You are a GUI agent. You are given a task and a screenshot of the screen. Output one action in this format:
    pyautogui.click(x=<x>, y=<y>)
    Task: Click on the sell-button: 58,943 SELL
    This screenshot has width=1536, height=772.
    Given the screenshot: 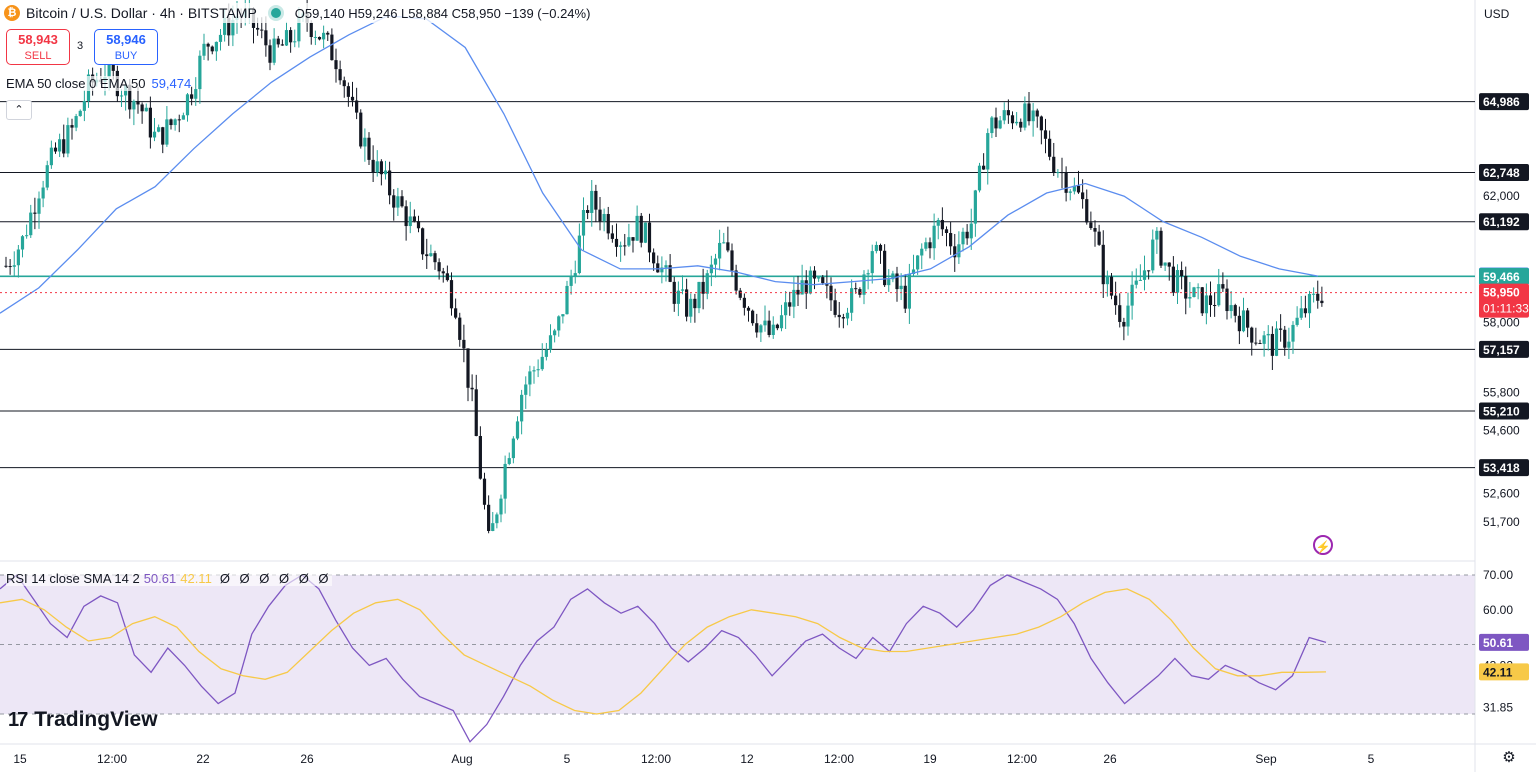 What is the action you would take?
    pyautogui.click(x=38, y=47)
    